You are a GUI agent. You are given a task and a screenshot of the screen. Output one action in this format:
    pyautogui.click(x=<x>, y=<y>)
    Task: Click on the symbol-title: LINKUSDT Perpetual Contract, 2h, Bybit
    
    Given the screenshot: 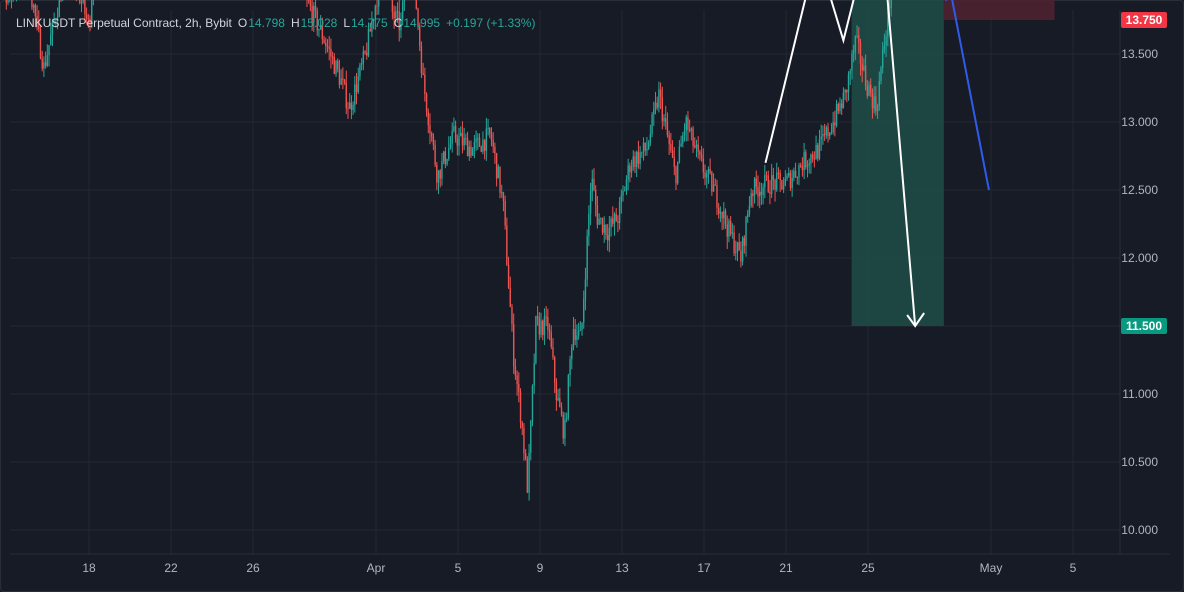 What is the action you would take?
    pyautogui.click(x=124, y=23)
    